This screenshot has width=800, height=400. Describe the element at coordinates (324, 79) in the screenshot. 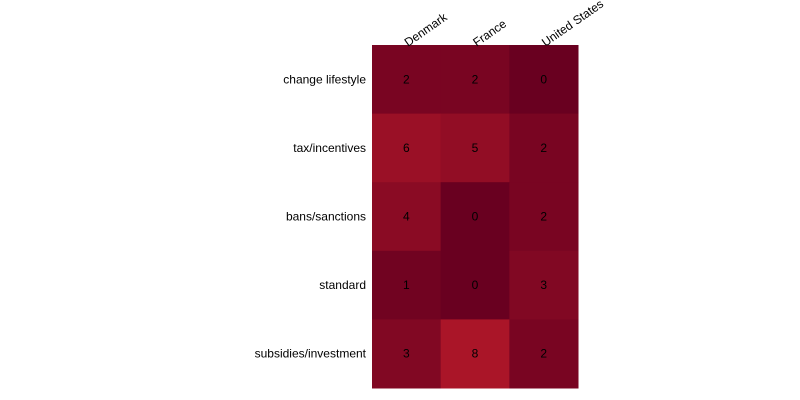

I see `row-label: change lifestyle` at that location.